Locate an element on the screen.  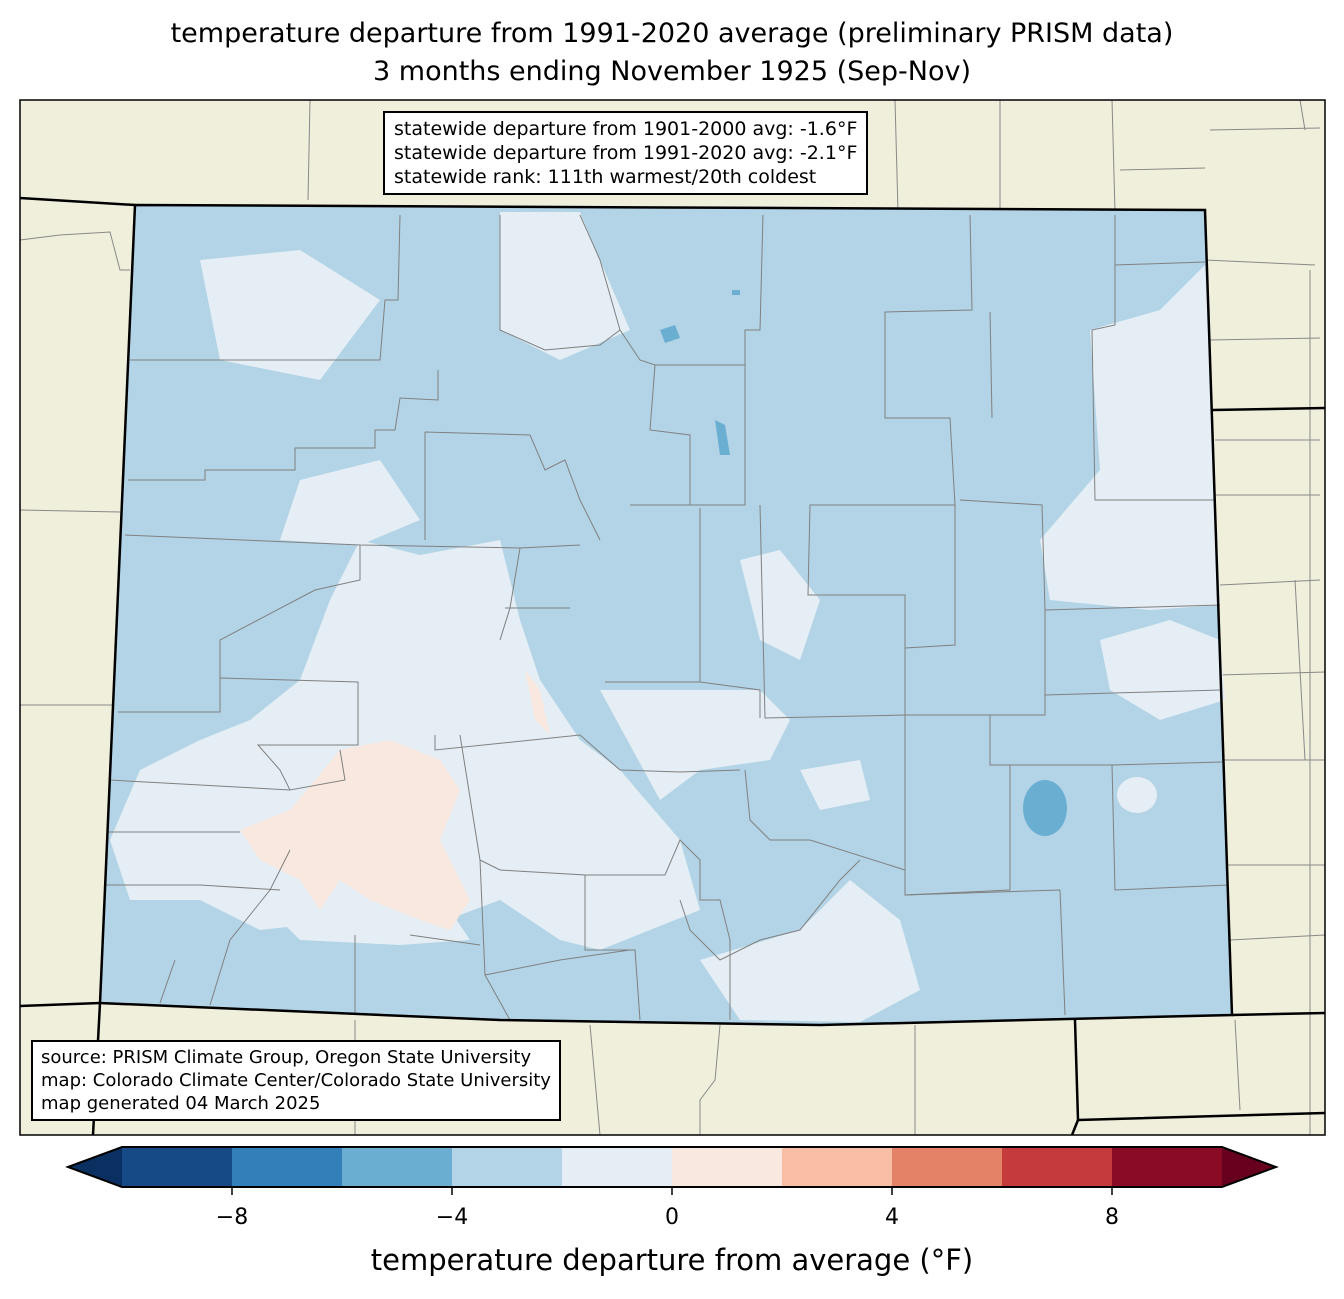
colorbar-tick-label: −4 is located at coordinates (452, 1217).